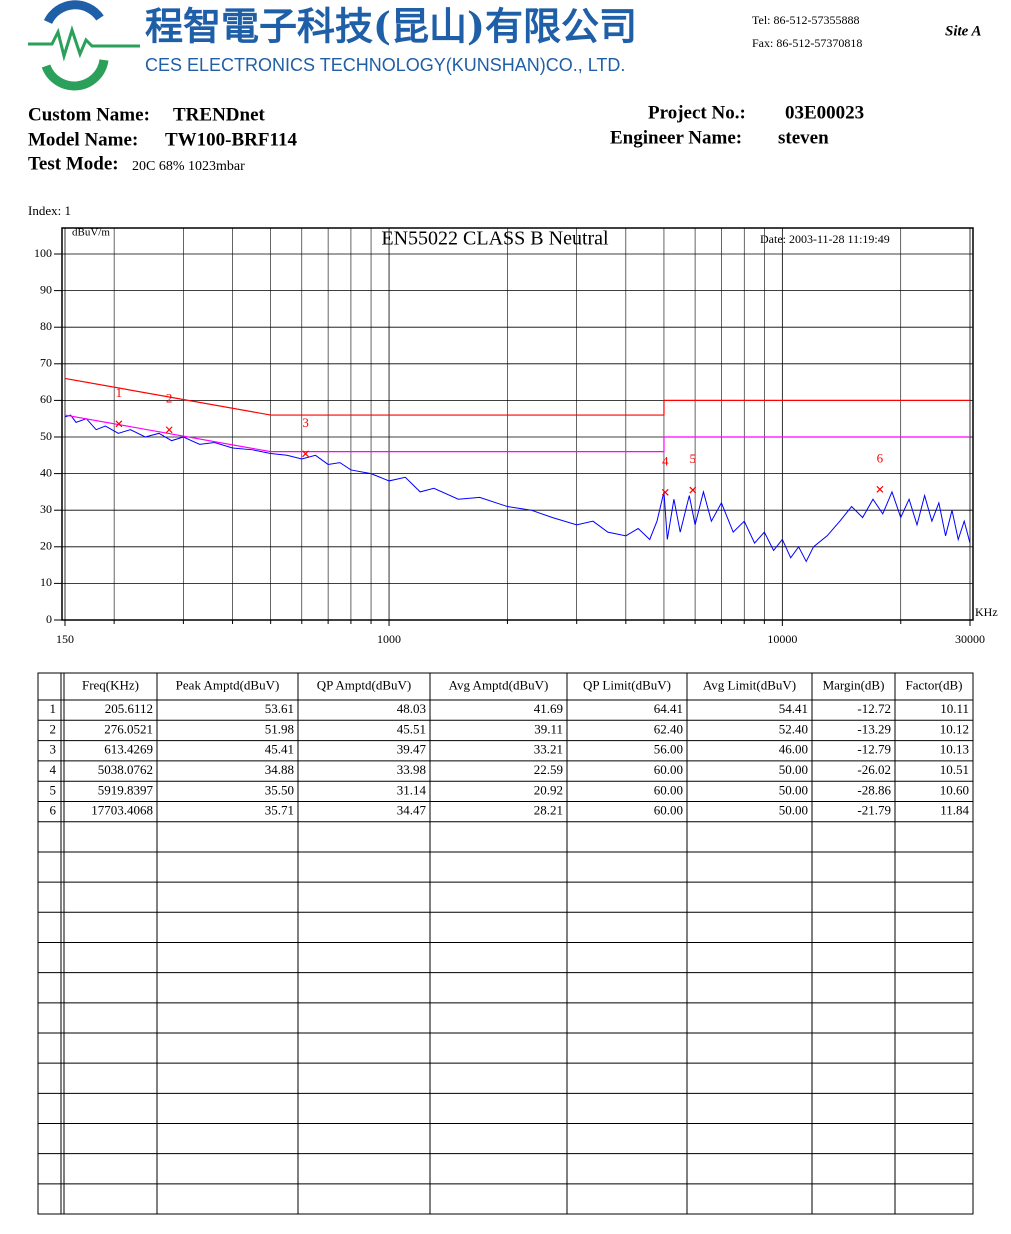 The height and width of the screenshot is (1234, 1011). I want to click on table-cell: 64.41, so click(668, 708).